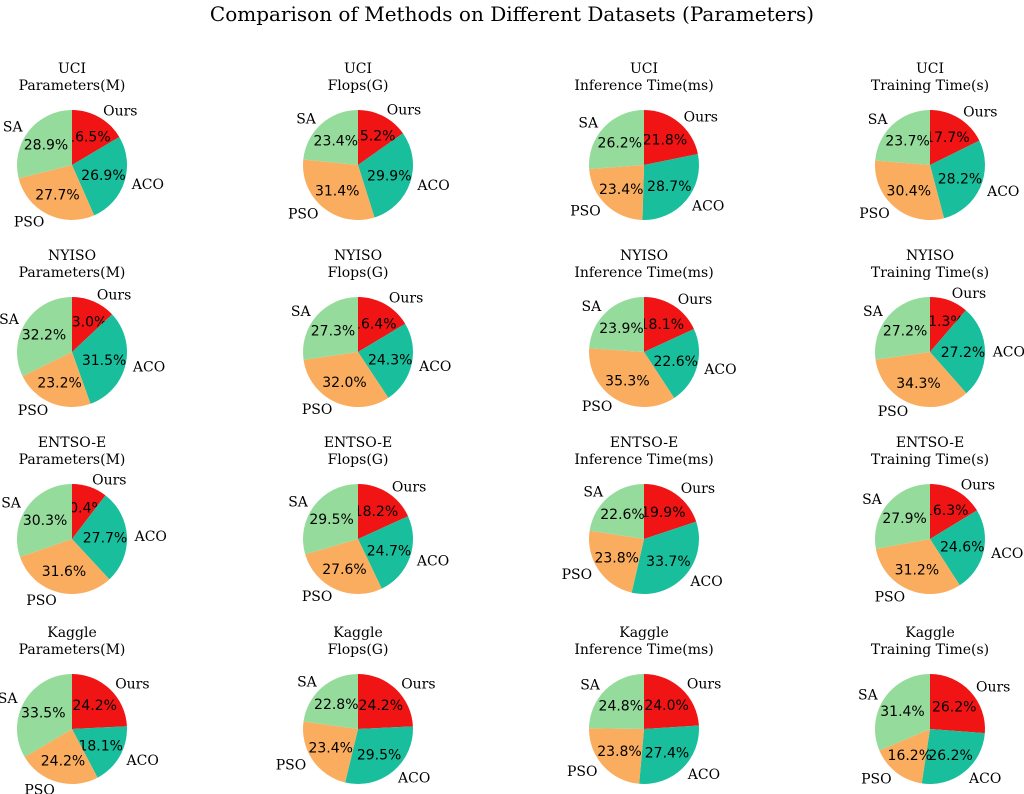 The image size is (1024, 794). What do you see at coordinates (947, 138) in the screenshot?
I see `pie-percent-label: 17.7%` at bounding box center [947, 138].